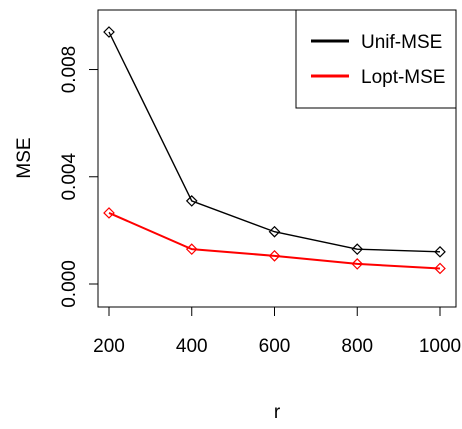 This screenshot has width=462, height=429. What do you see at coordinates (440, 346) in the screenshot?
I see `x-tick-label: 1000` at bounding box center [440, 346].